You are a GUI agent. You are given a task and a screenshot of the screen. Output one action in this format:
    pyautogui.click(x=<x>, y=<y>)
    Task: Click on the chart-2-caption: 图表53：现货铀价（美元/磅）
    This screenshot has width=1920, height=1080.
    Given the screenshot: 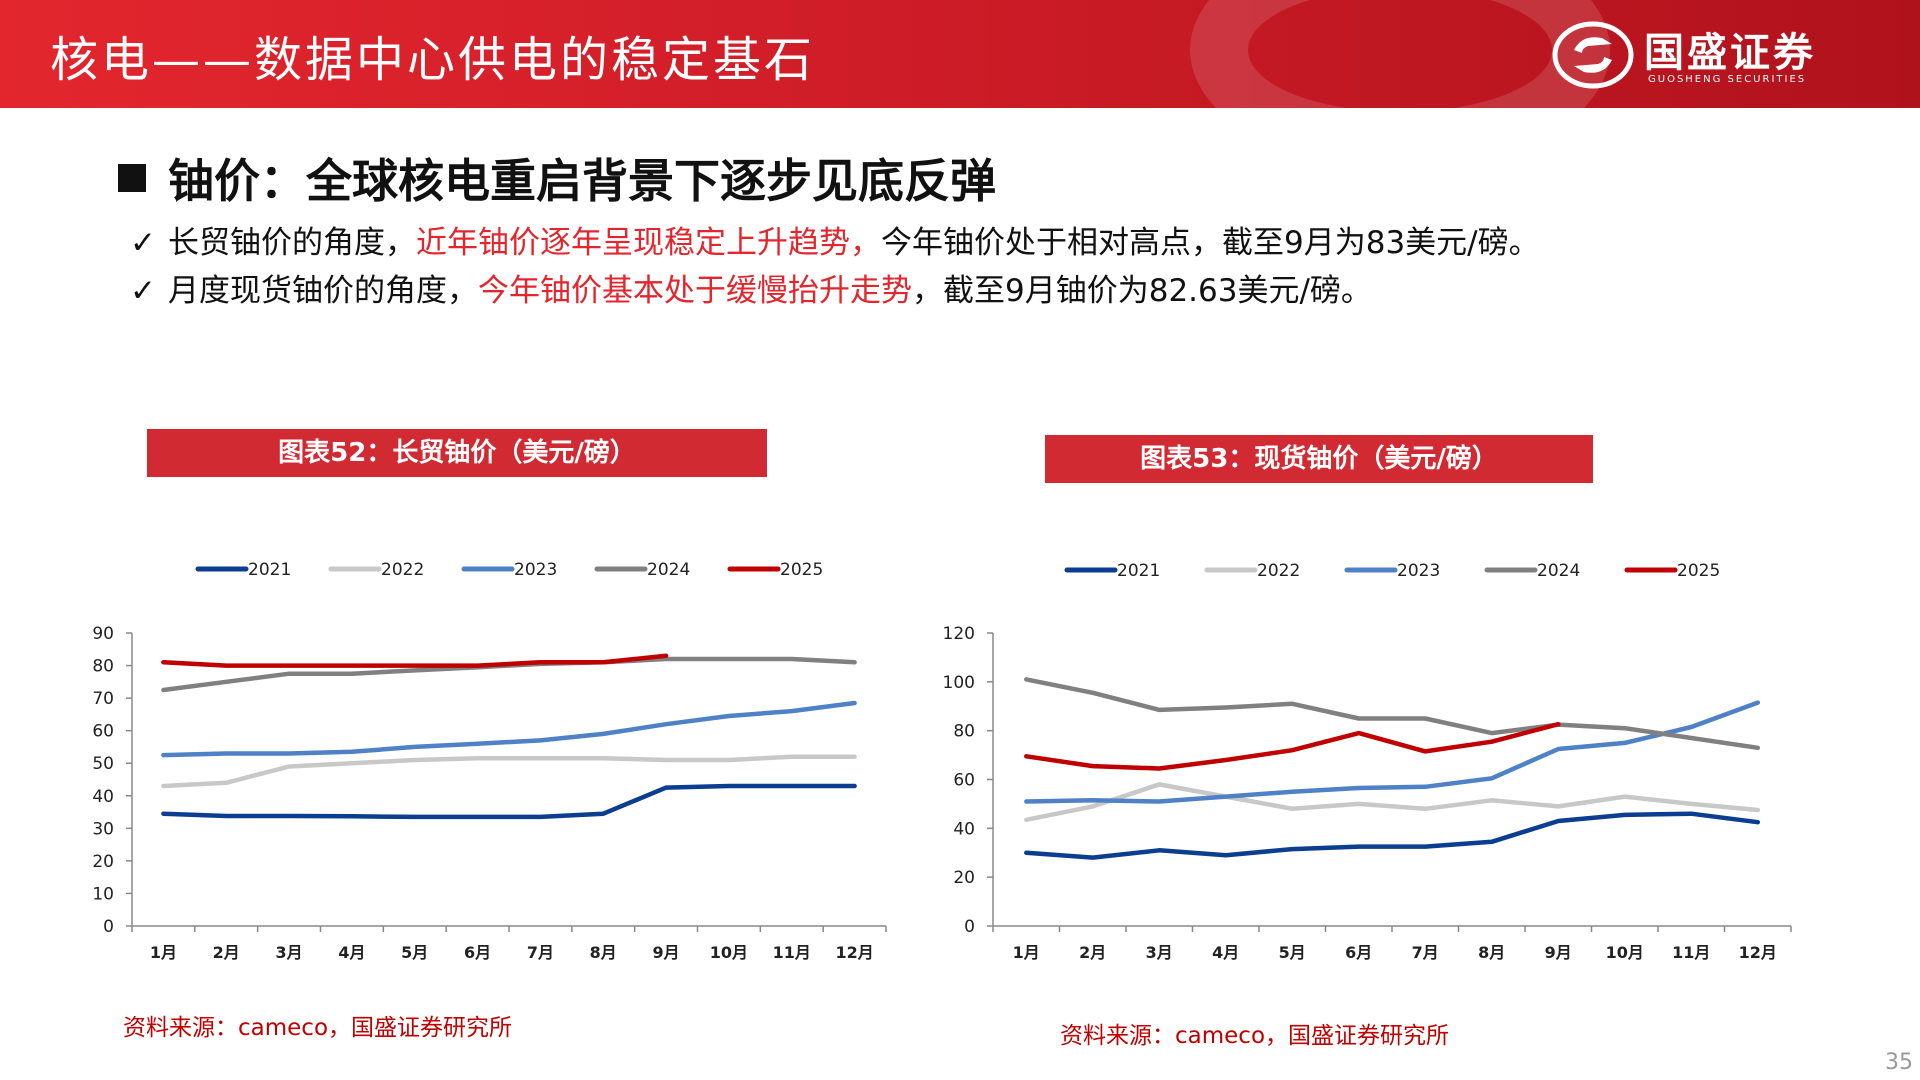 What is the action you would take?
    pyautogui.click(x=1319, y=459)
    